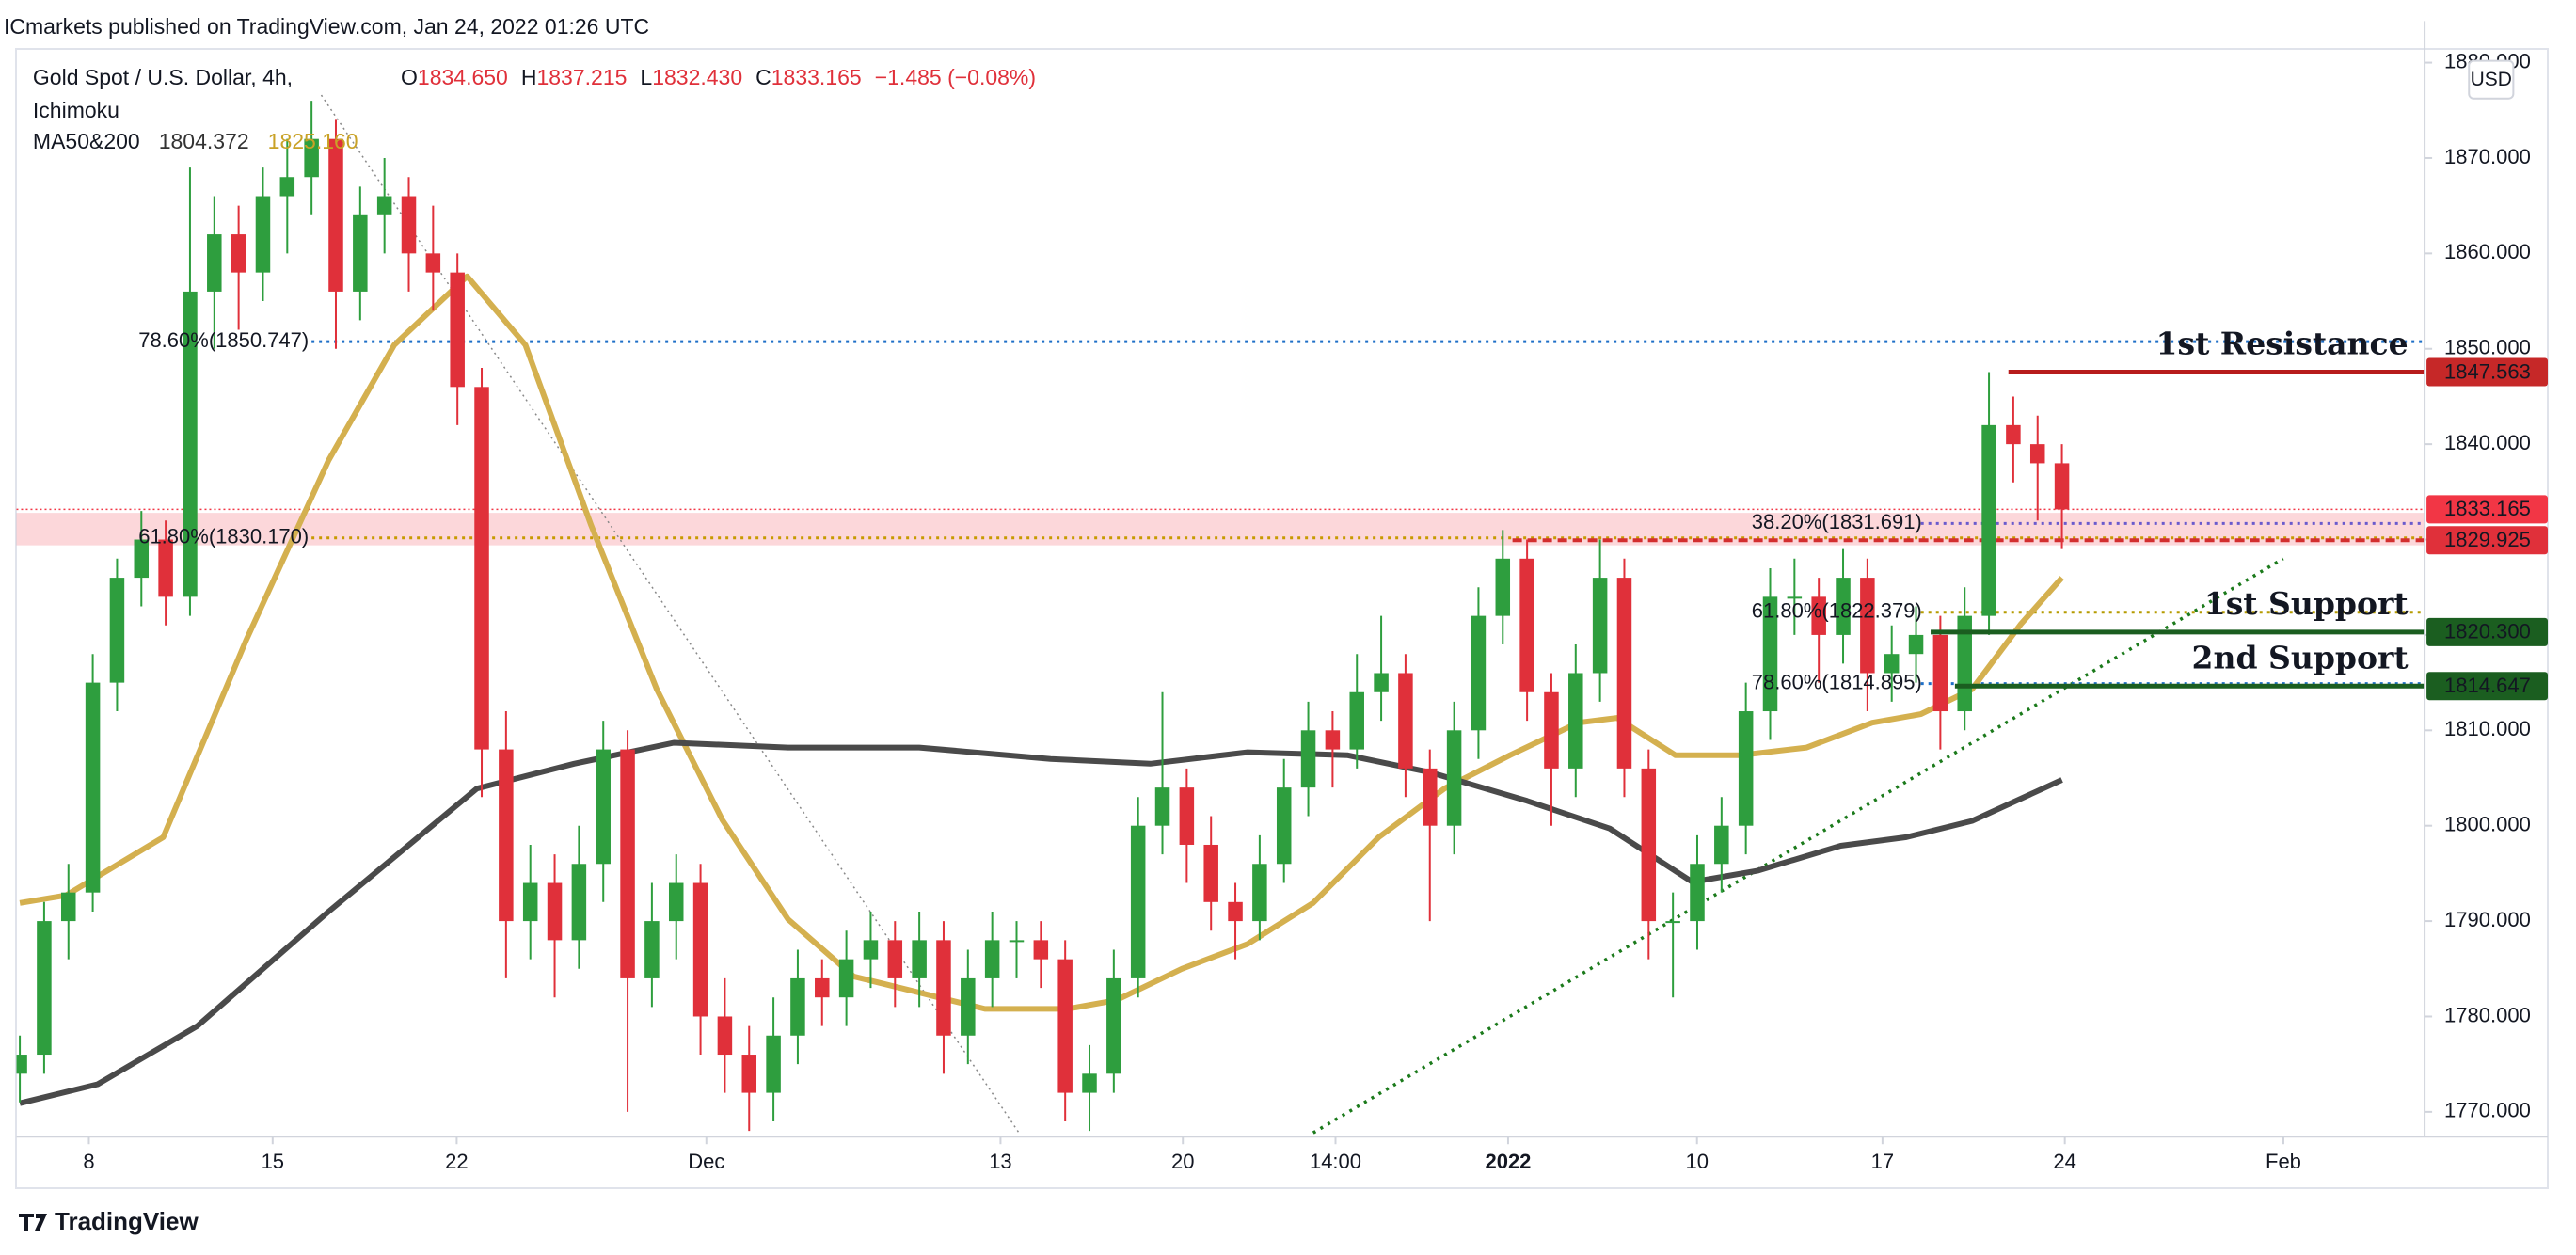 This screenshot has width=2576, height=1255. Describe the element at coordinates (223, 536) in the screenshot. I see `fib-label: 61.80%(1830.170)` at that location.